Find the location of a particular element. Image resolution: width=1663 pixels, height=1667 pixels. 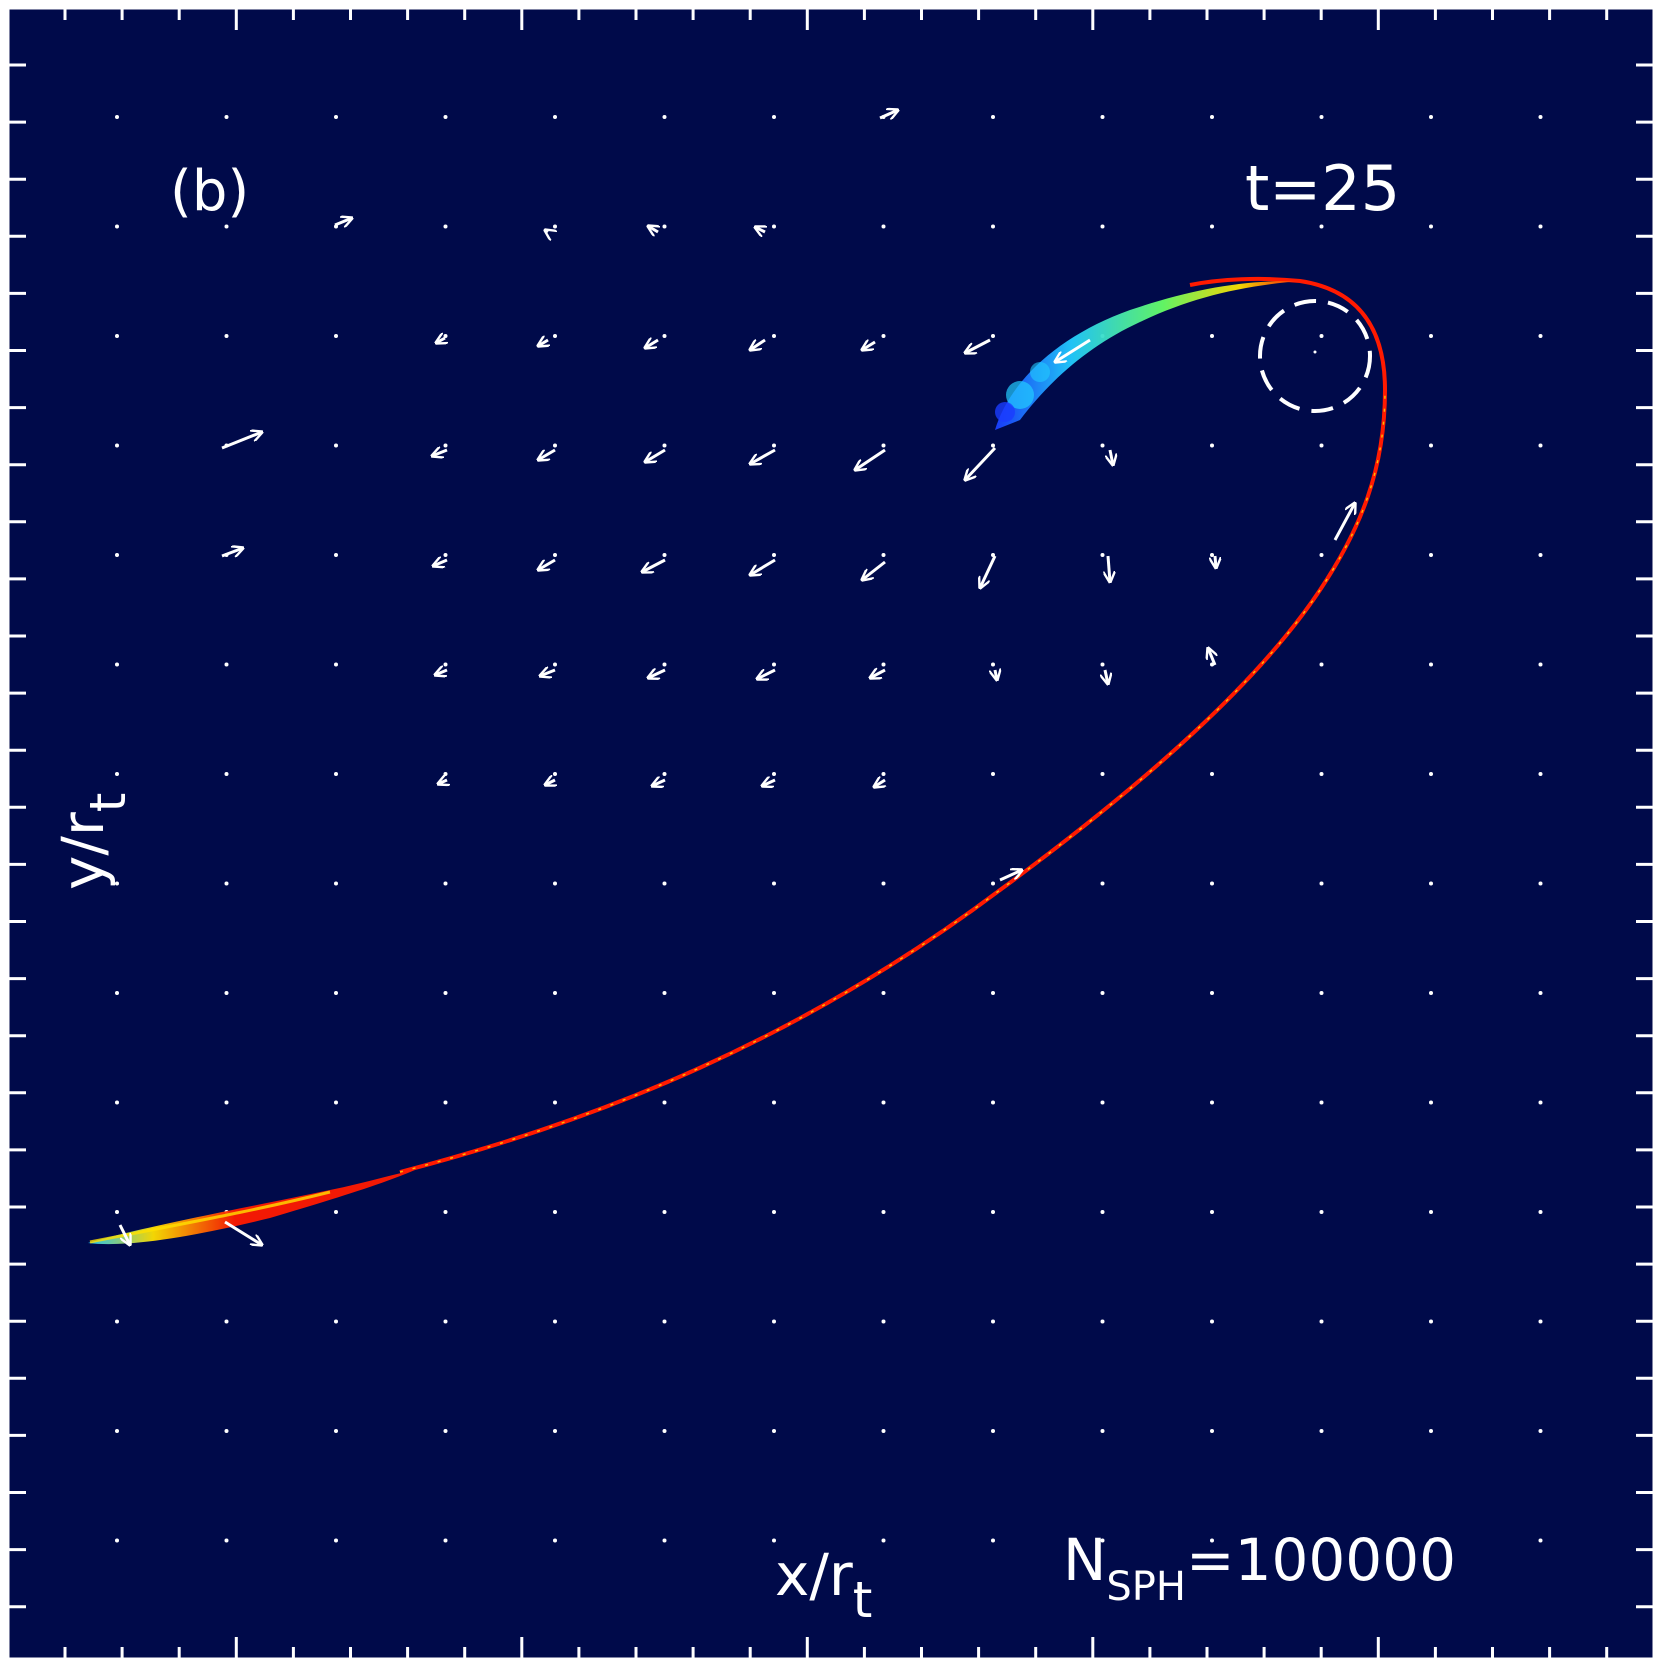

y-axis-label-subscript: t is located at coordinates (108, 803).